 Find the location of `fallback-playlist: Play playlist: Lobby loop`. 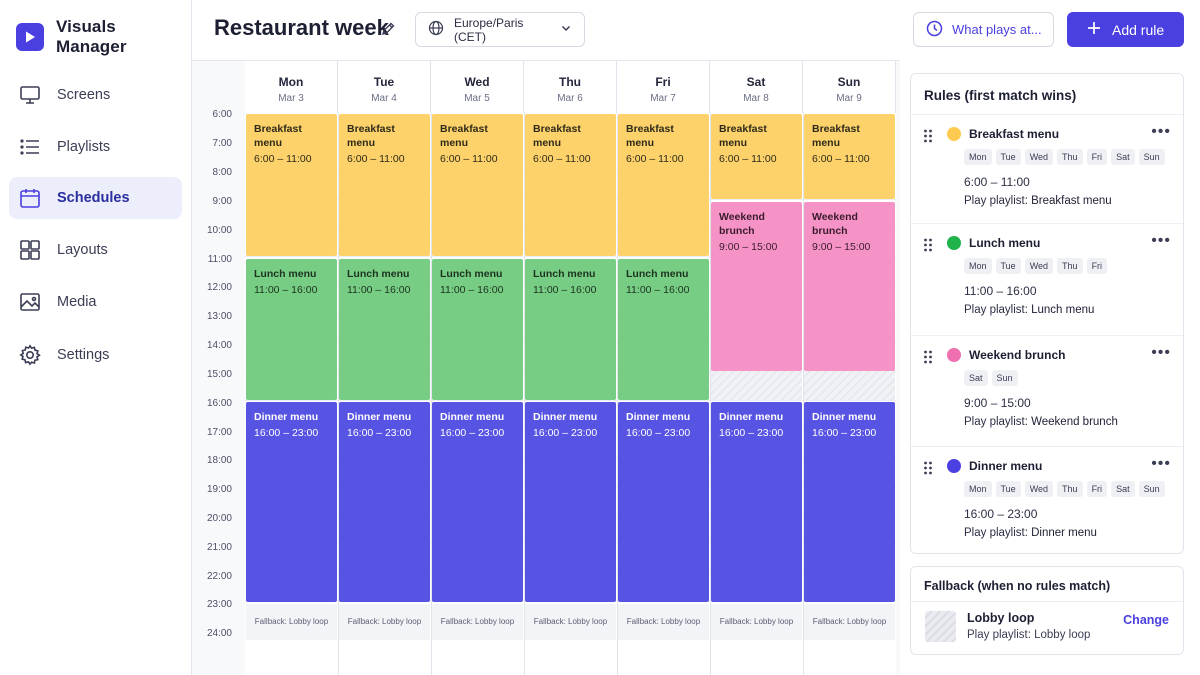

fallback-playlist: Play playlist: Lobby loop is located at coordinates (1029, 635).